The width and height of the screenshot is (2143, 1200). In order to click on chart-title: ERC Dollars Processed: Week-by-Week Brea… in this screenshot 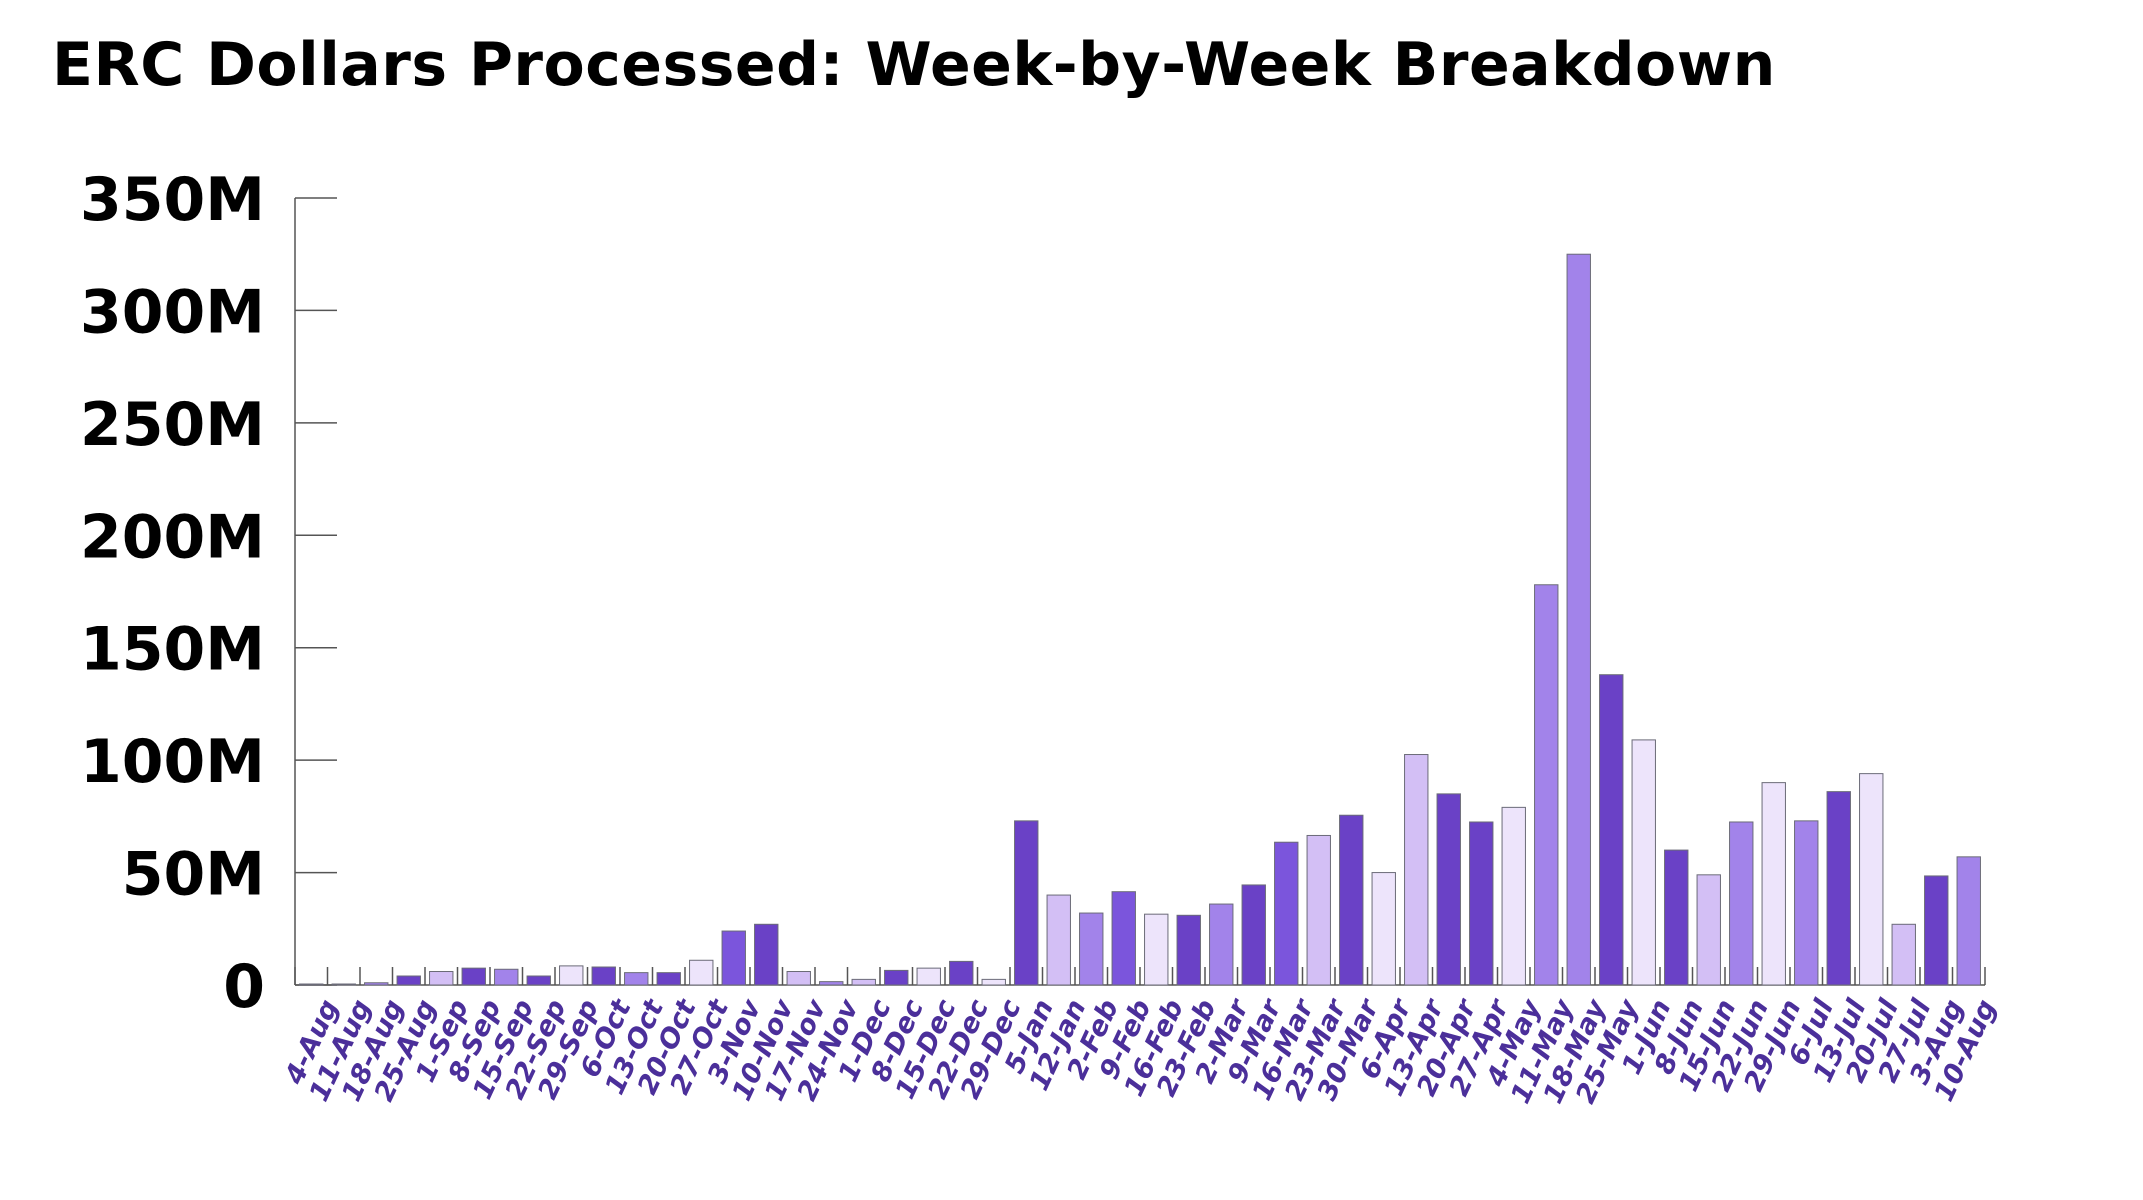, I will do `click(914, 65)`.